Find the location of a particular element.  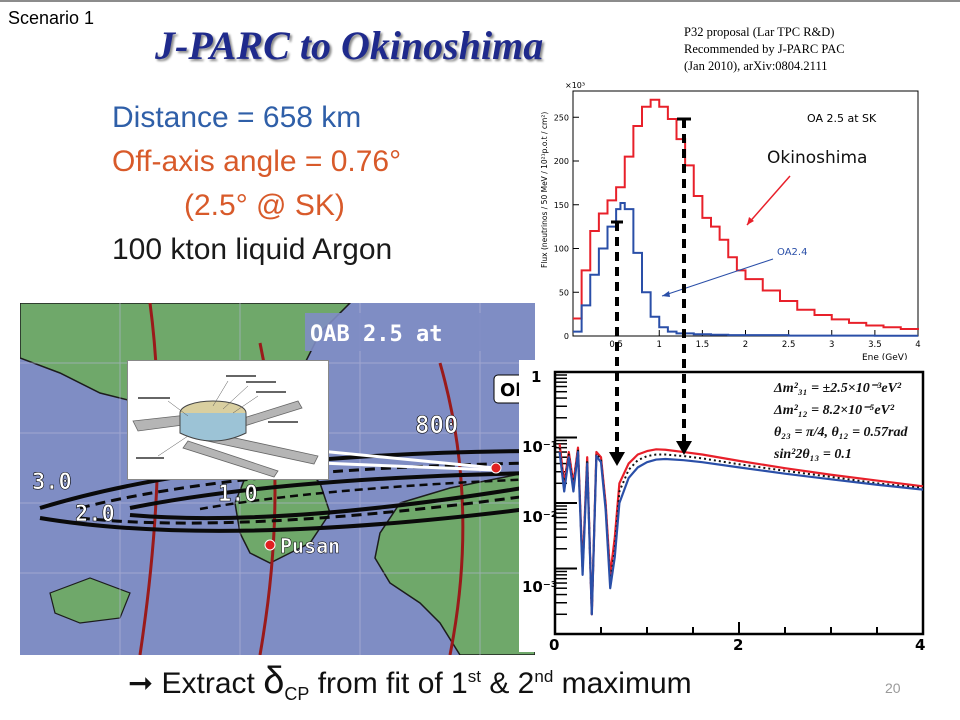

detector-callout-lines is located at coordinates (208, 418).